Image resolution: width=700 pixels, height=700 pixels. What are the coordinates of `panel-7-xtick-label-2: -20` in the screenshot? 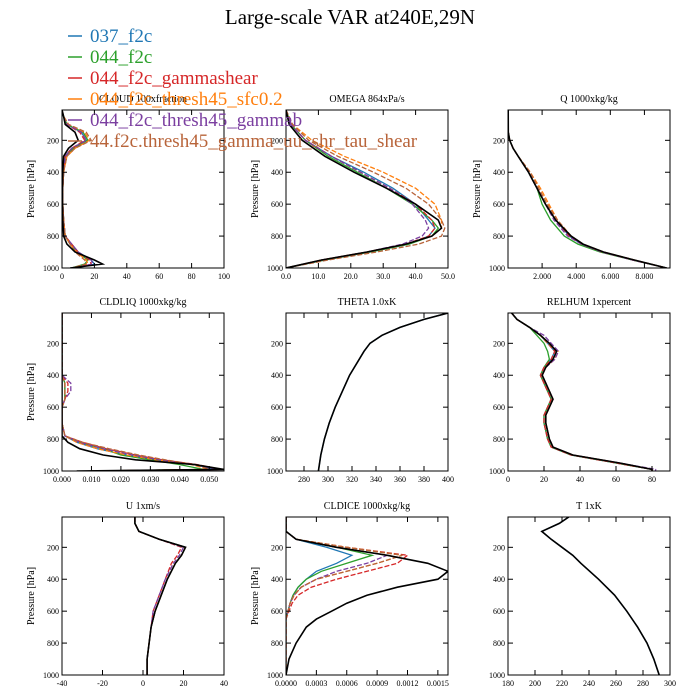 It's located at (102, 683).